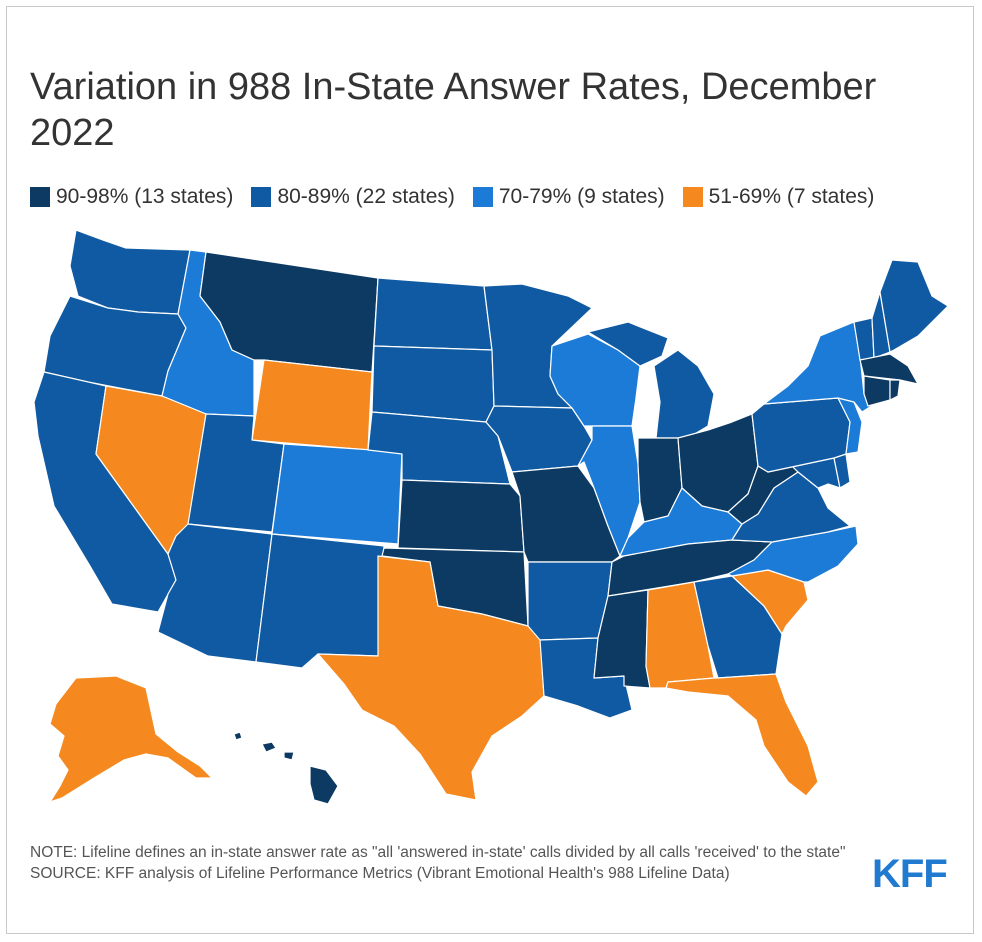 The height and width of the screenshot is (942, 982). I want to click on state-arkansas, so click(570, 601).